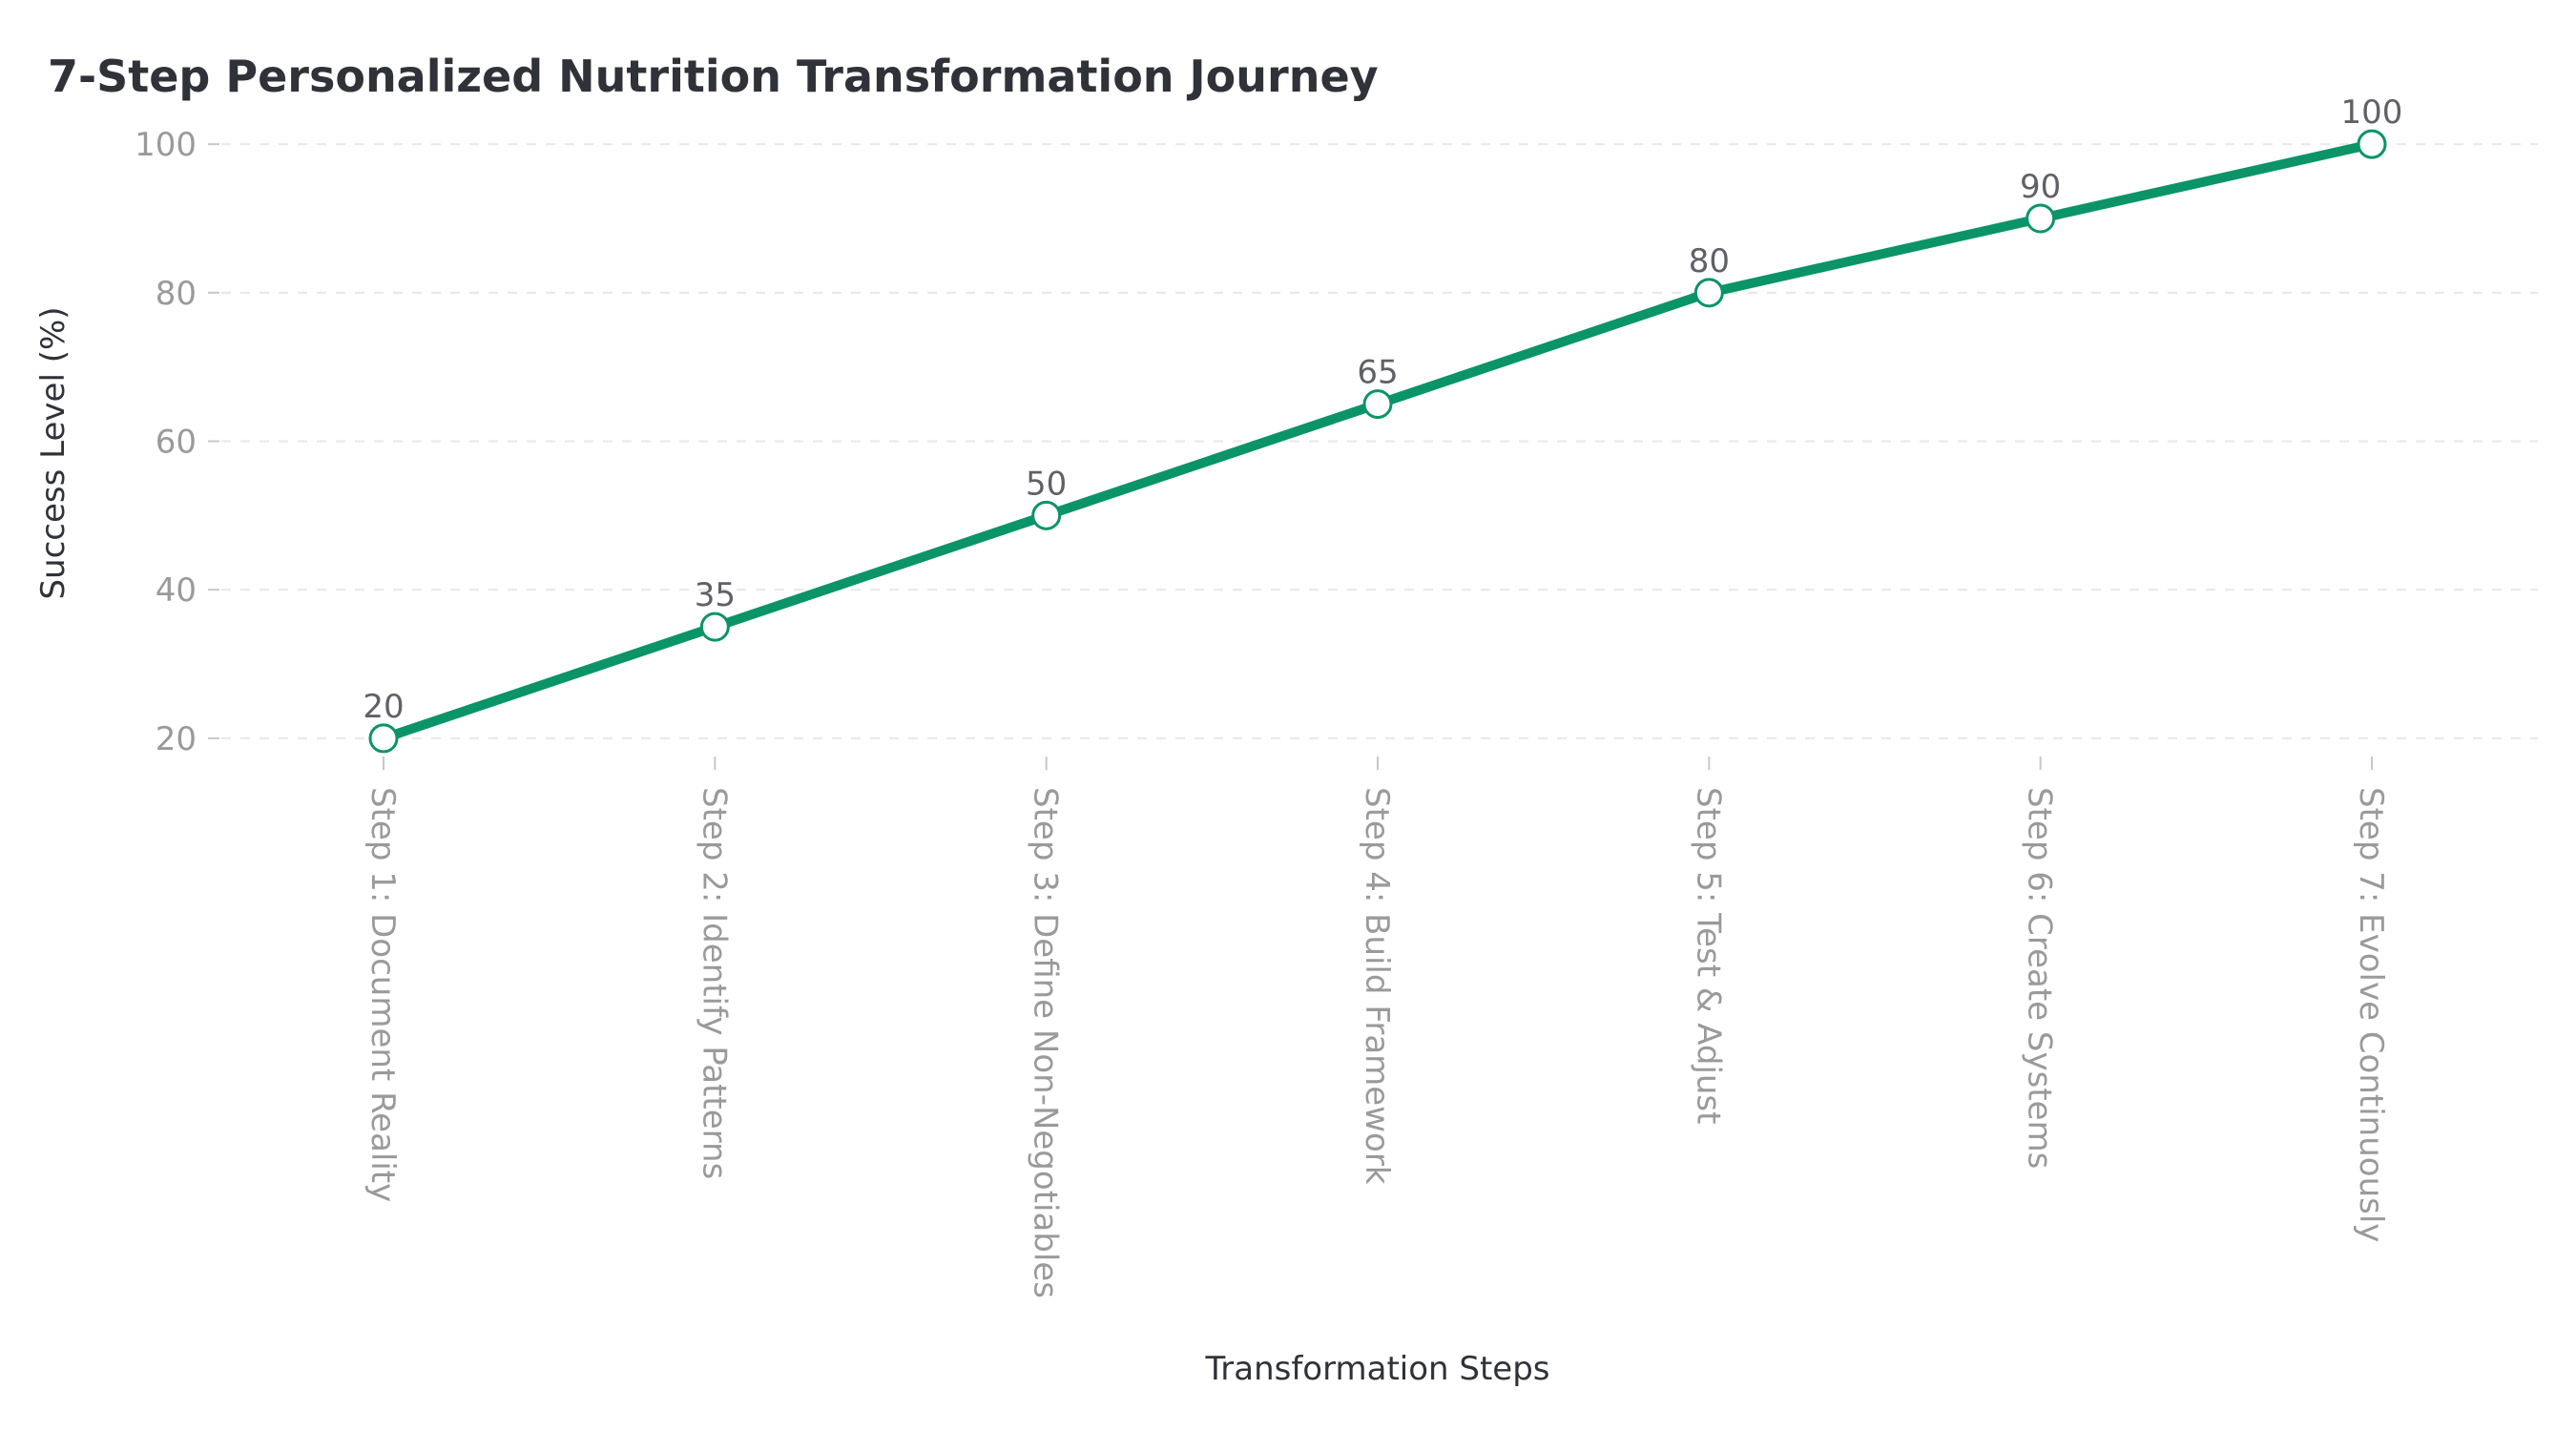 This screenshot has width=2576, height=1431. I want to click on y-tick-label: 60, so click(176, 443).